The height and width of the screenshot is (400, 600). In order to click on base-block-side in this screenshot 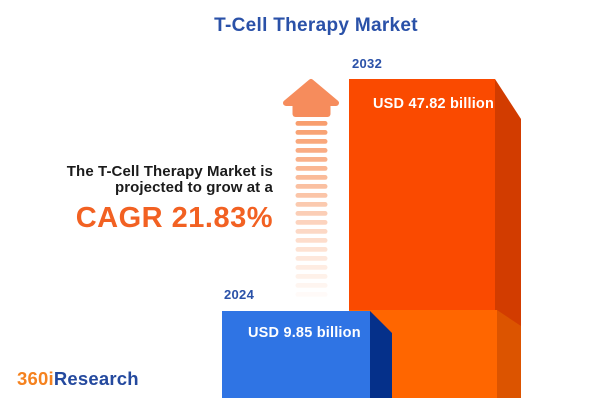, I will do `click(509, 354)`.